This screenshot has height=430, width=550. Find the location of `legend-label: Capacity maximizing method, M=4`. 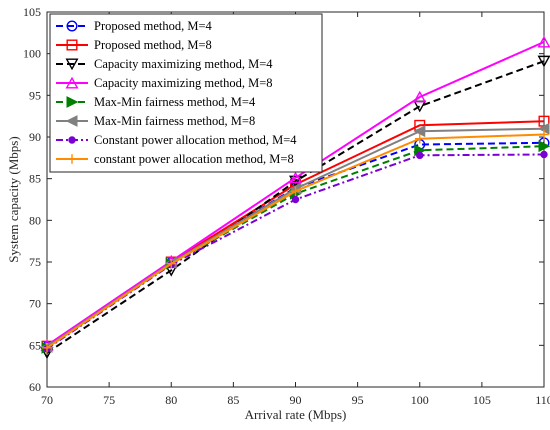

legend-label: Capacity maximizing method, M=4 is located at coordinates (183, 64).